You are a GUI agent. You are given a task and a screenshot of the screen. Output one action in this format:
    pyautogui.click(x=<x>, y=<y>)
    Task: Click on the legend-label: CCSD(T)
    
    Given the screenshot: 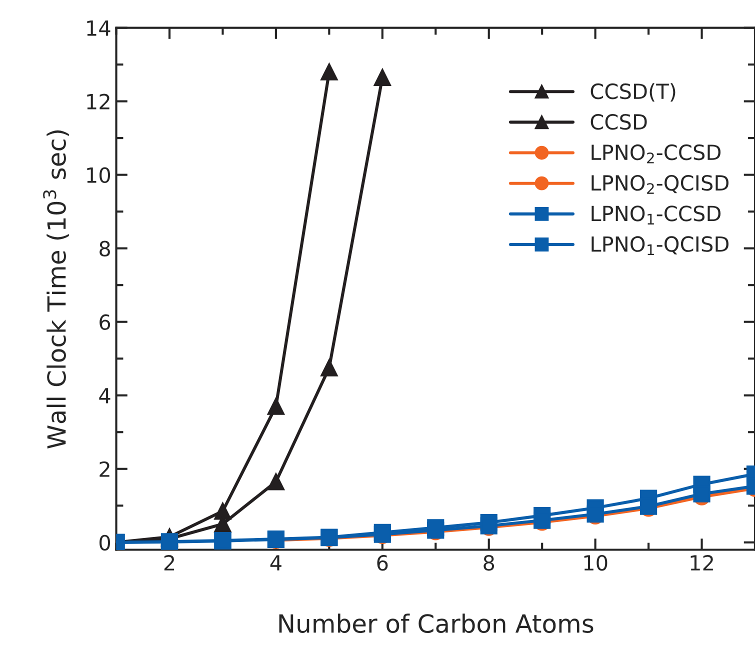 What is the action you would take?
    pyautogui.click(x=633, y=92)
    